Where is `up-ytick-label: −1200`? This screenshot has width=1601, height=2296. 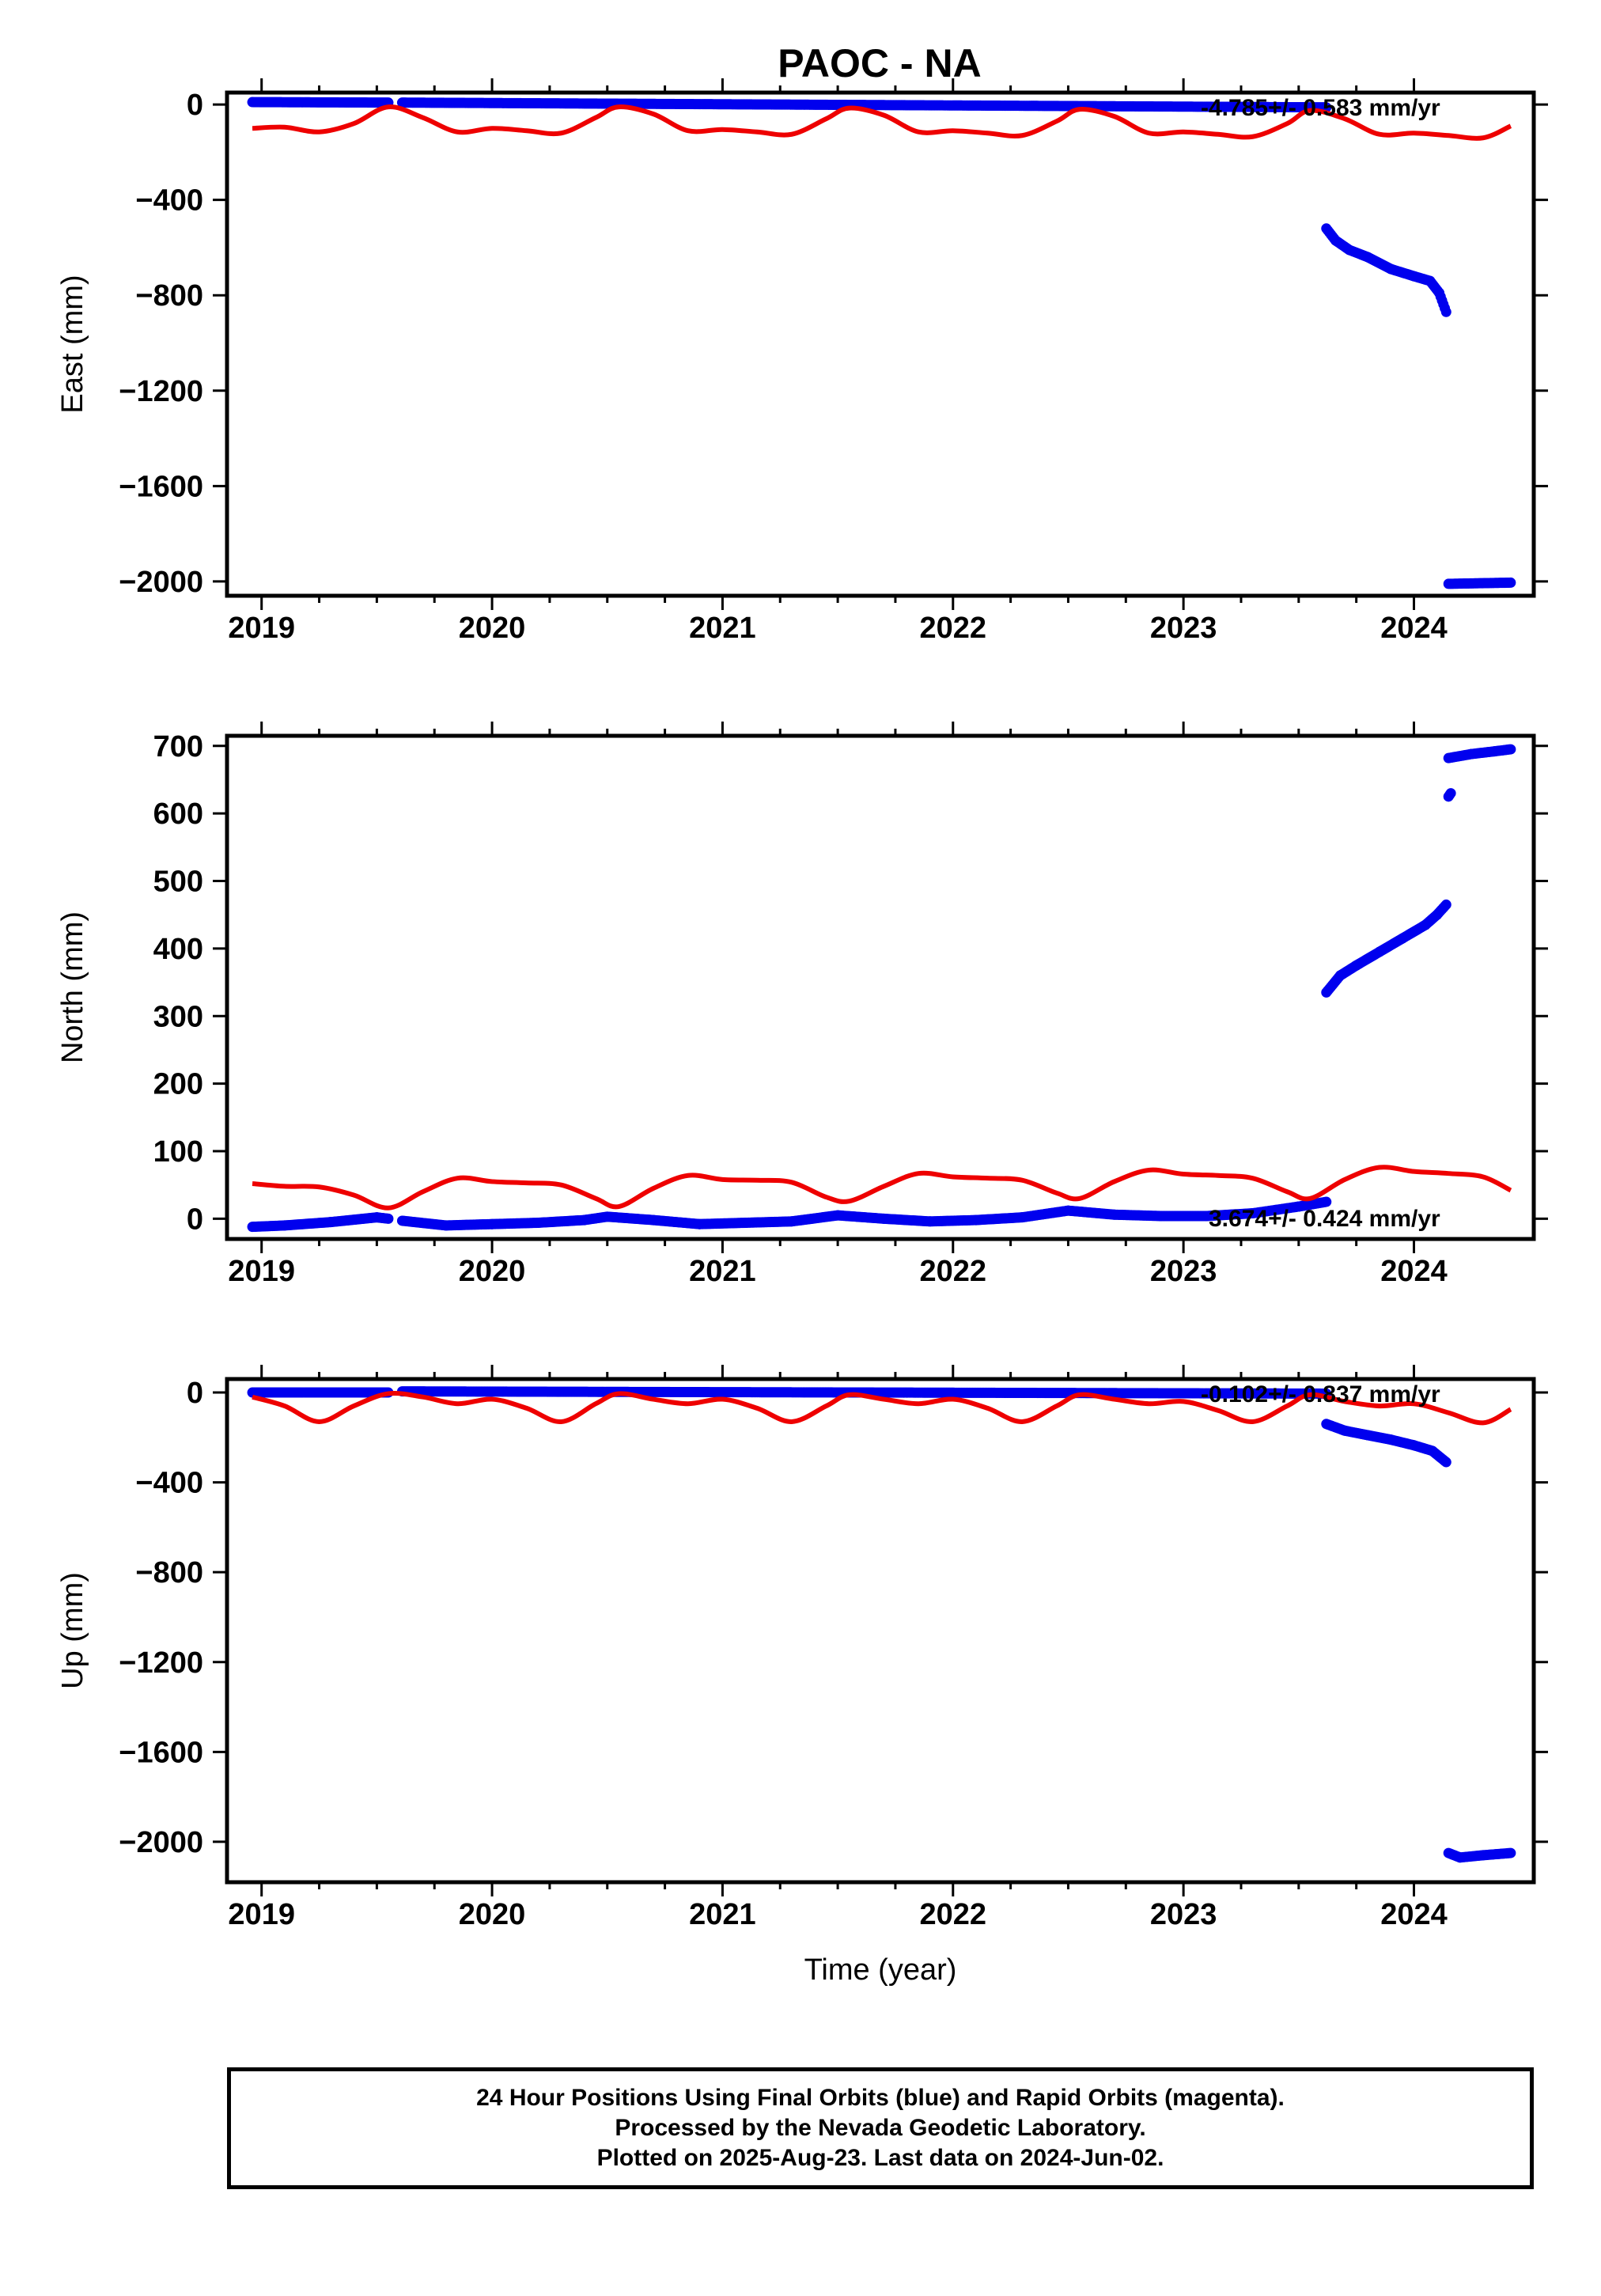
up-ytick-label: −1200 is located at coordinates (161, 1663).